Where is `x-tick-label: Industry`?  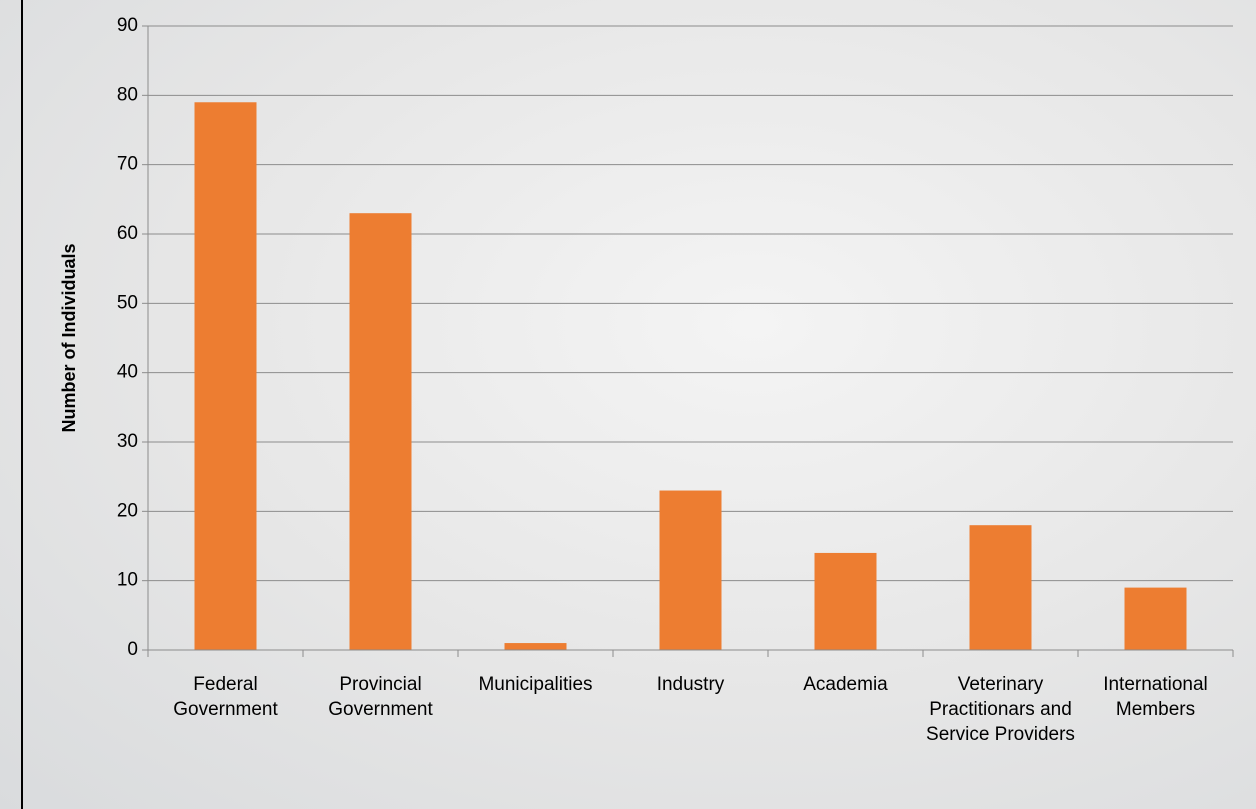 x-tick-label: Industry is located at coordinates (690, 684).